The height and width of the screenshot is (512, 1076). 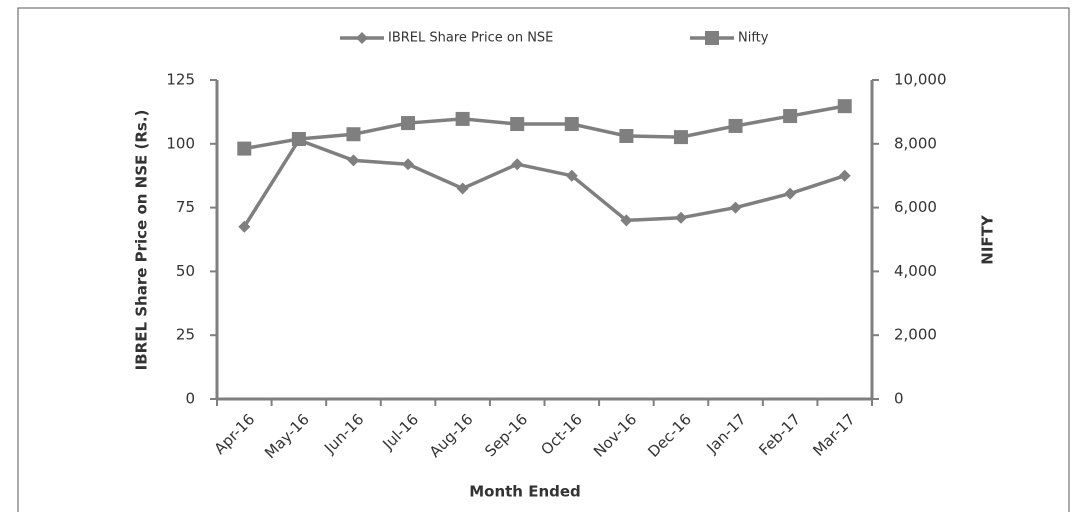 What do you see at coordinates (915, 207) in the screenshot?
I see `y2-tick-label: 6,000` at bounding box center [915, 207].